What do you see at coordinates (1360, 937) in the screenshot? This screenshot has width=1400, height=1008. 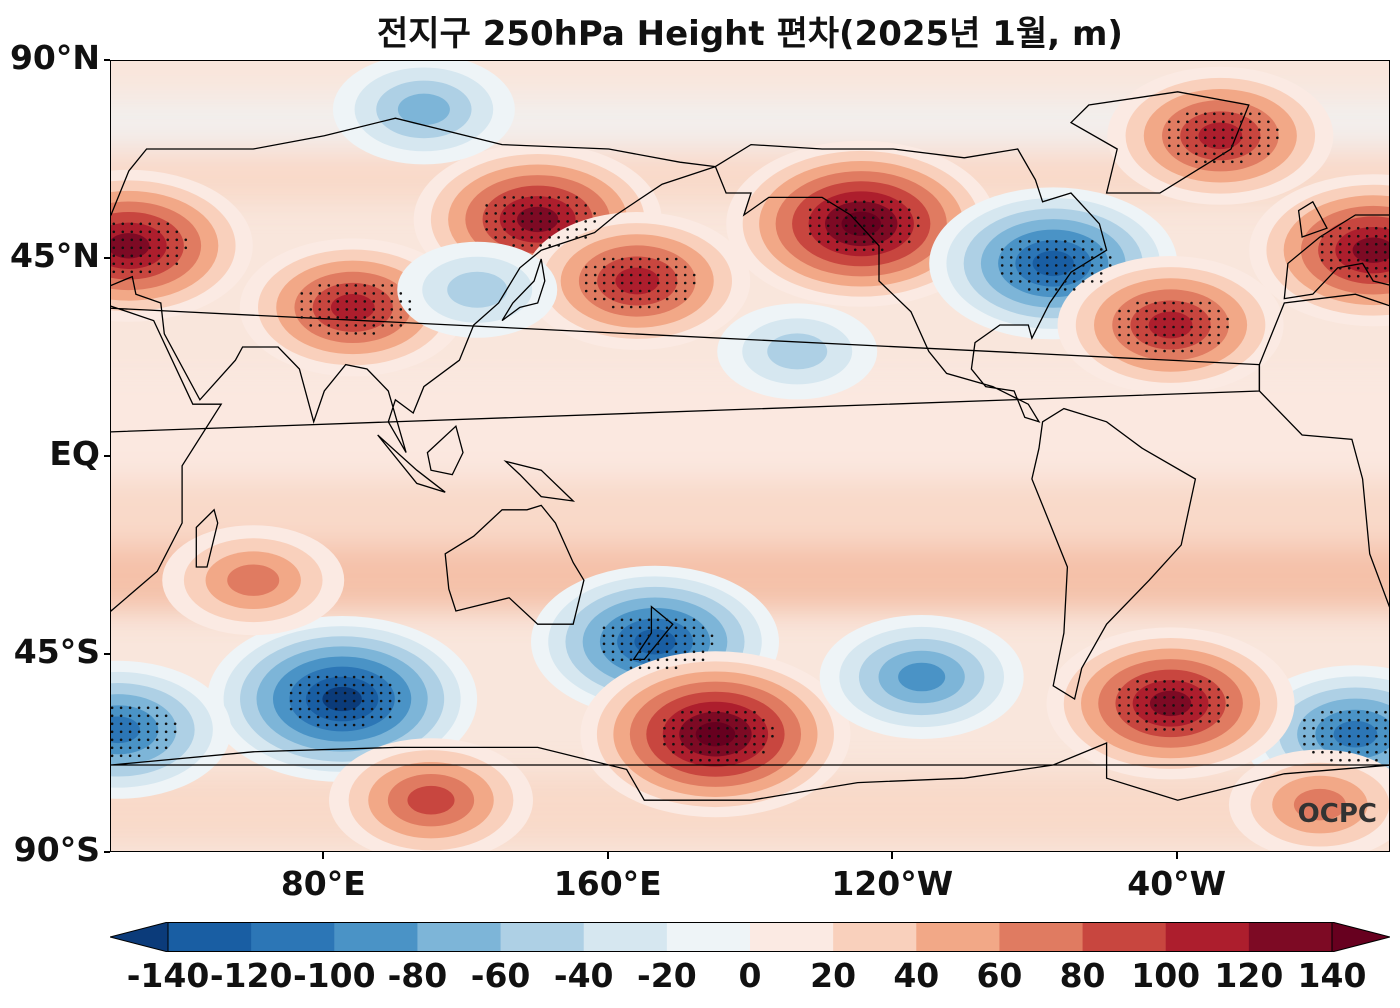 I see `colorbar-extend-max` at bounding box center [1360, 937].